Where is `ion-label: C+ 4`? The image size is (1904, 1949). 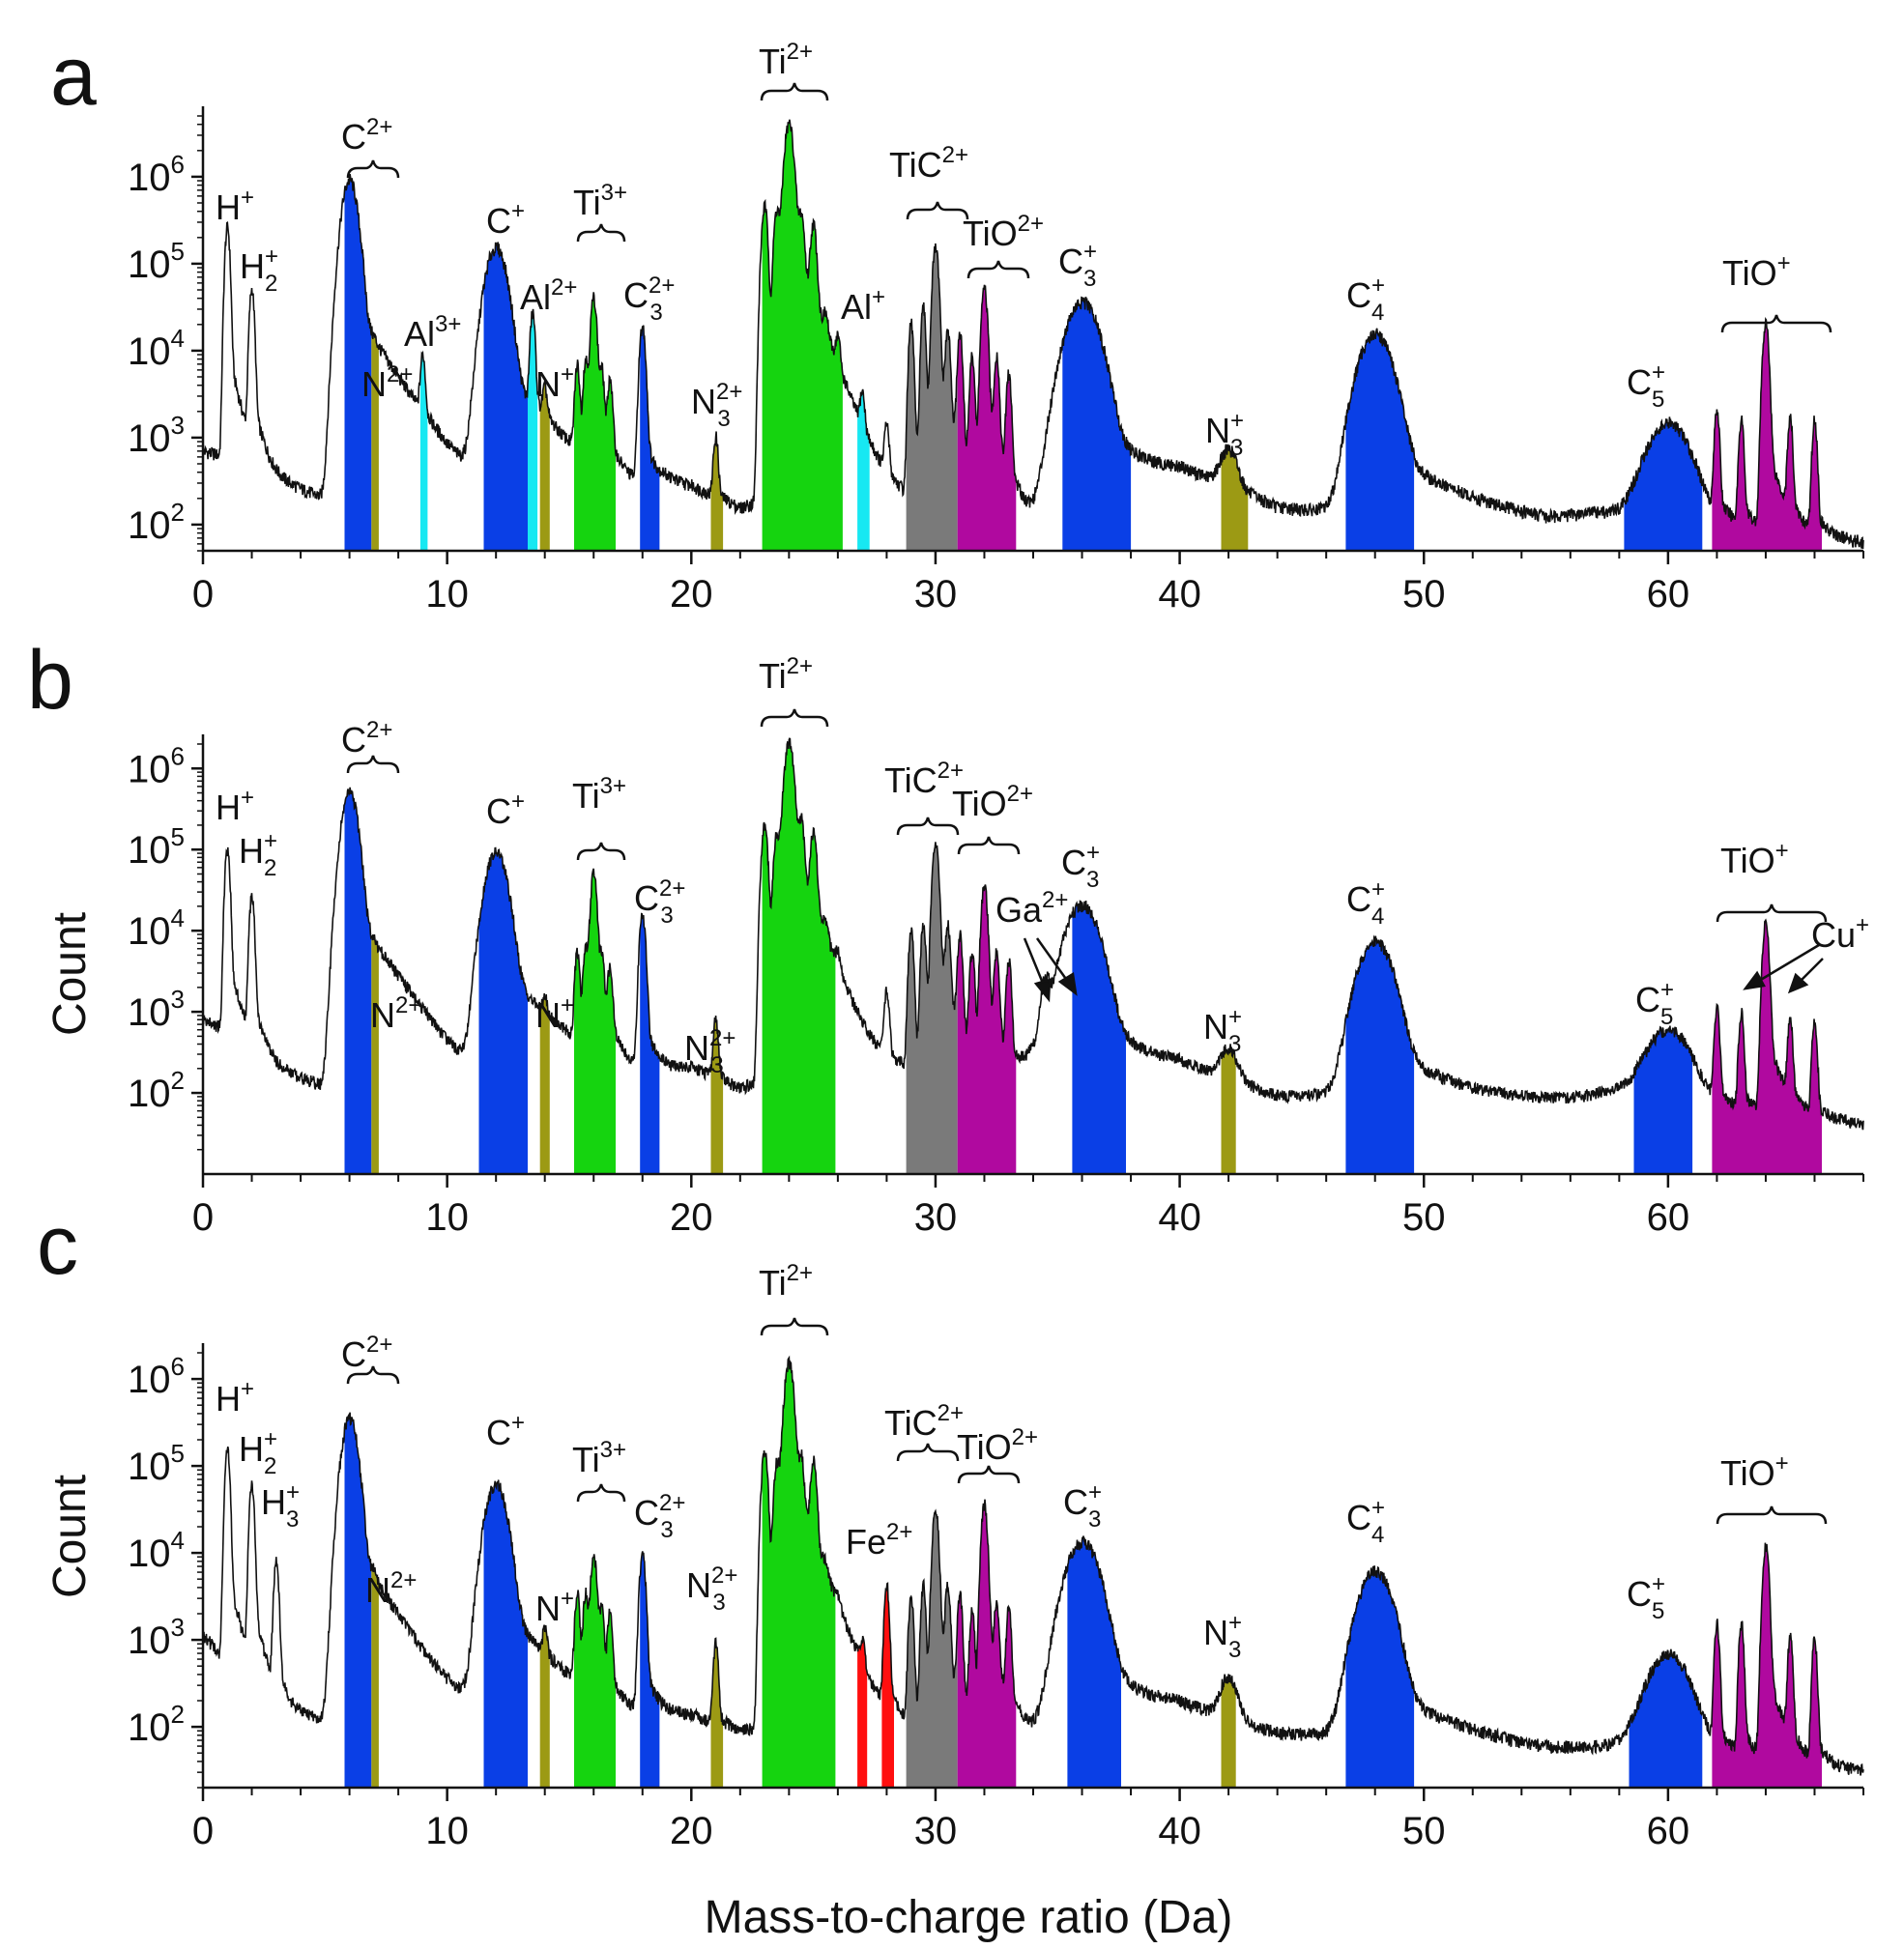 ion-label: C+ 4 is located at coordinates (1366, 299).